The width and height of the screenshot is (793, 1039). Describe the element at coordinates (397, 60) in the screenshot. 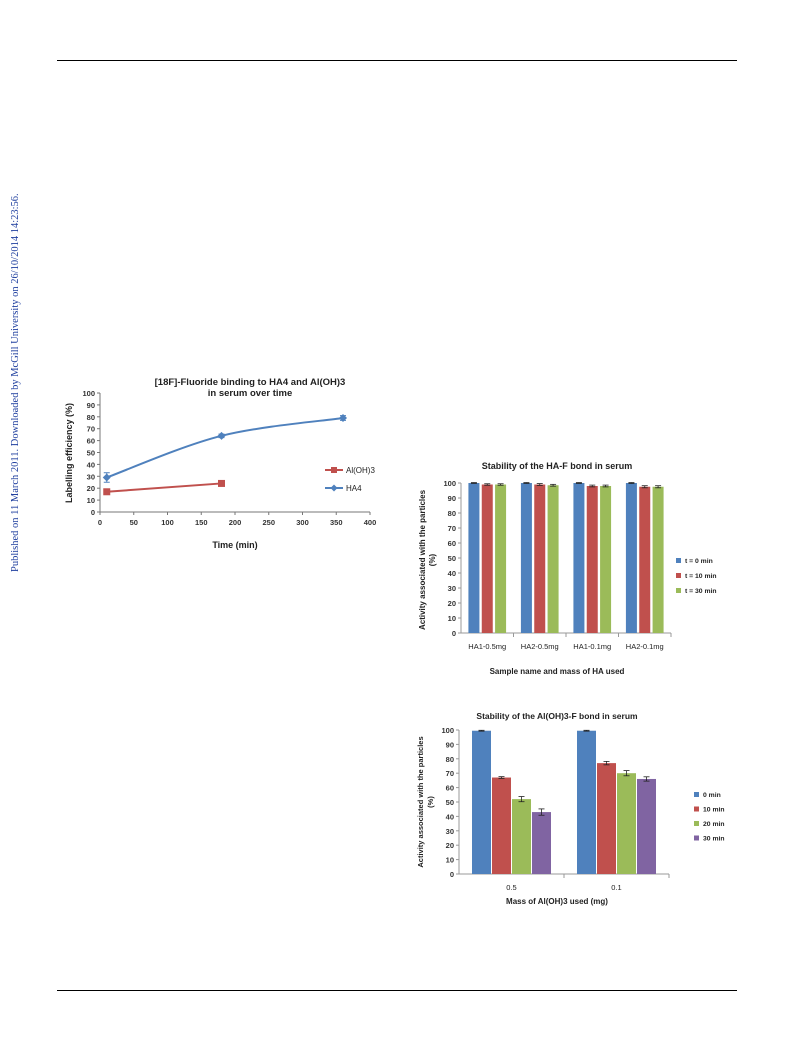

I see `header-rule` at that location.